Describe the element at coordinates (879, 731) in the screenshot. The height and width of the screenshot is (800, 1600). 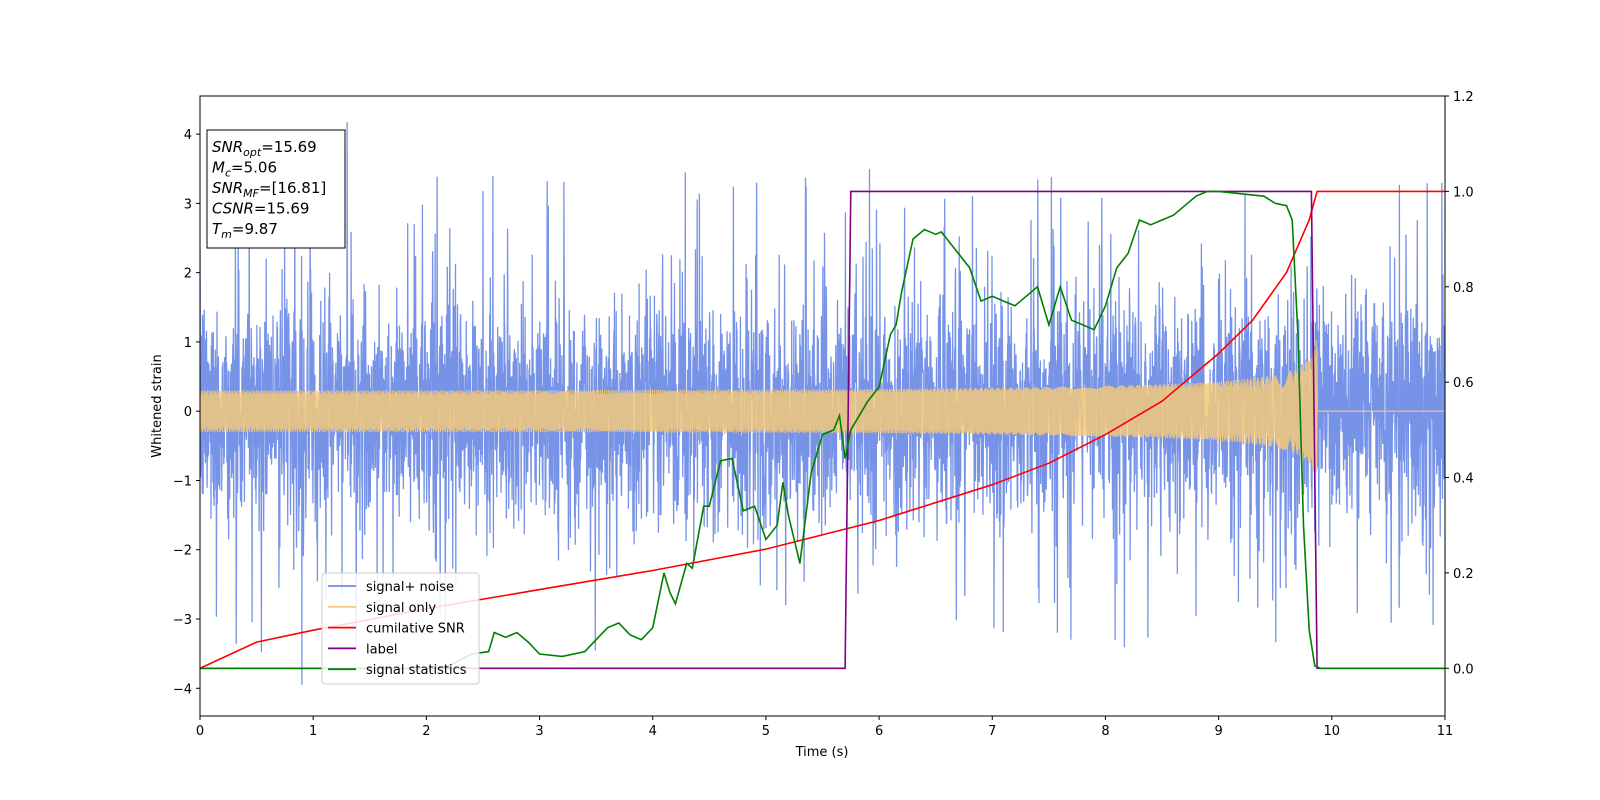
I see `x-tick-label: 6` at that location.